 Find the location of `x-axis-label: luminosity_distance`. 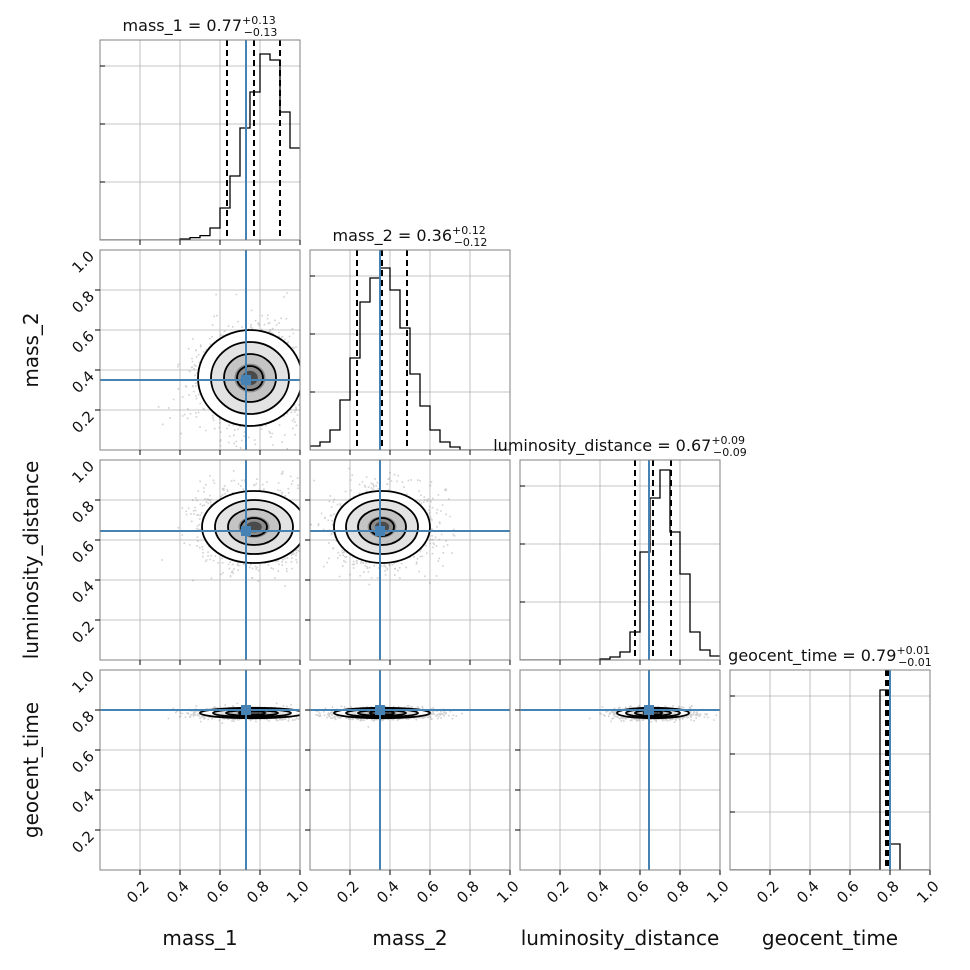

x-axis-label: luminosity_distance is located at coordinates (620, 938).